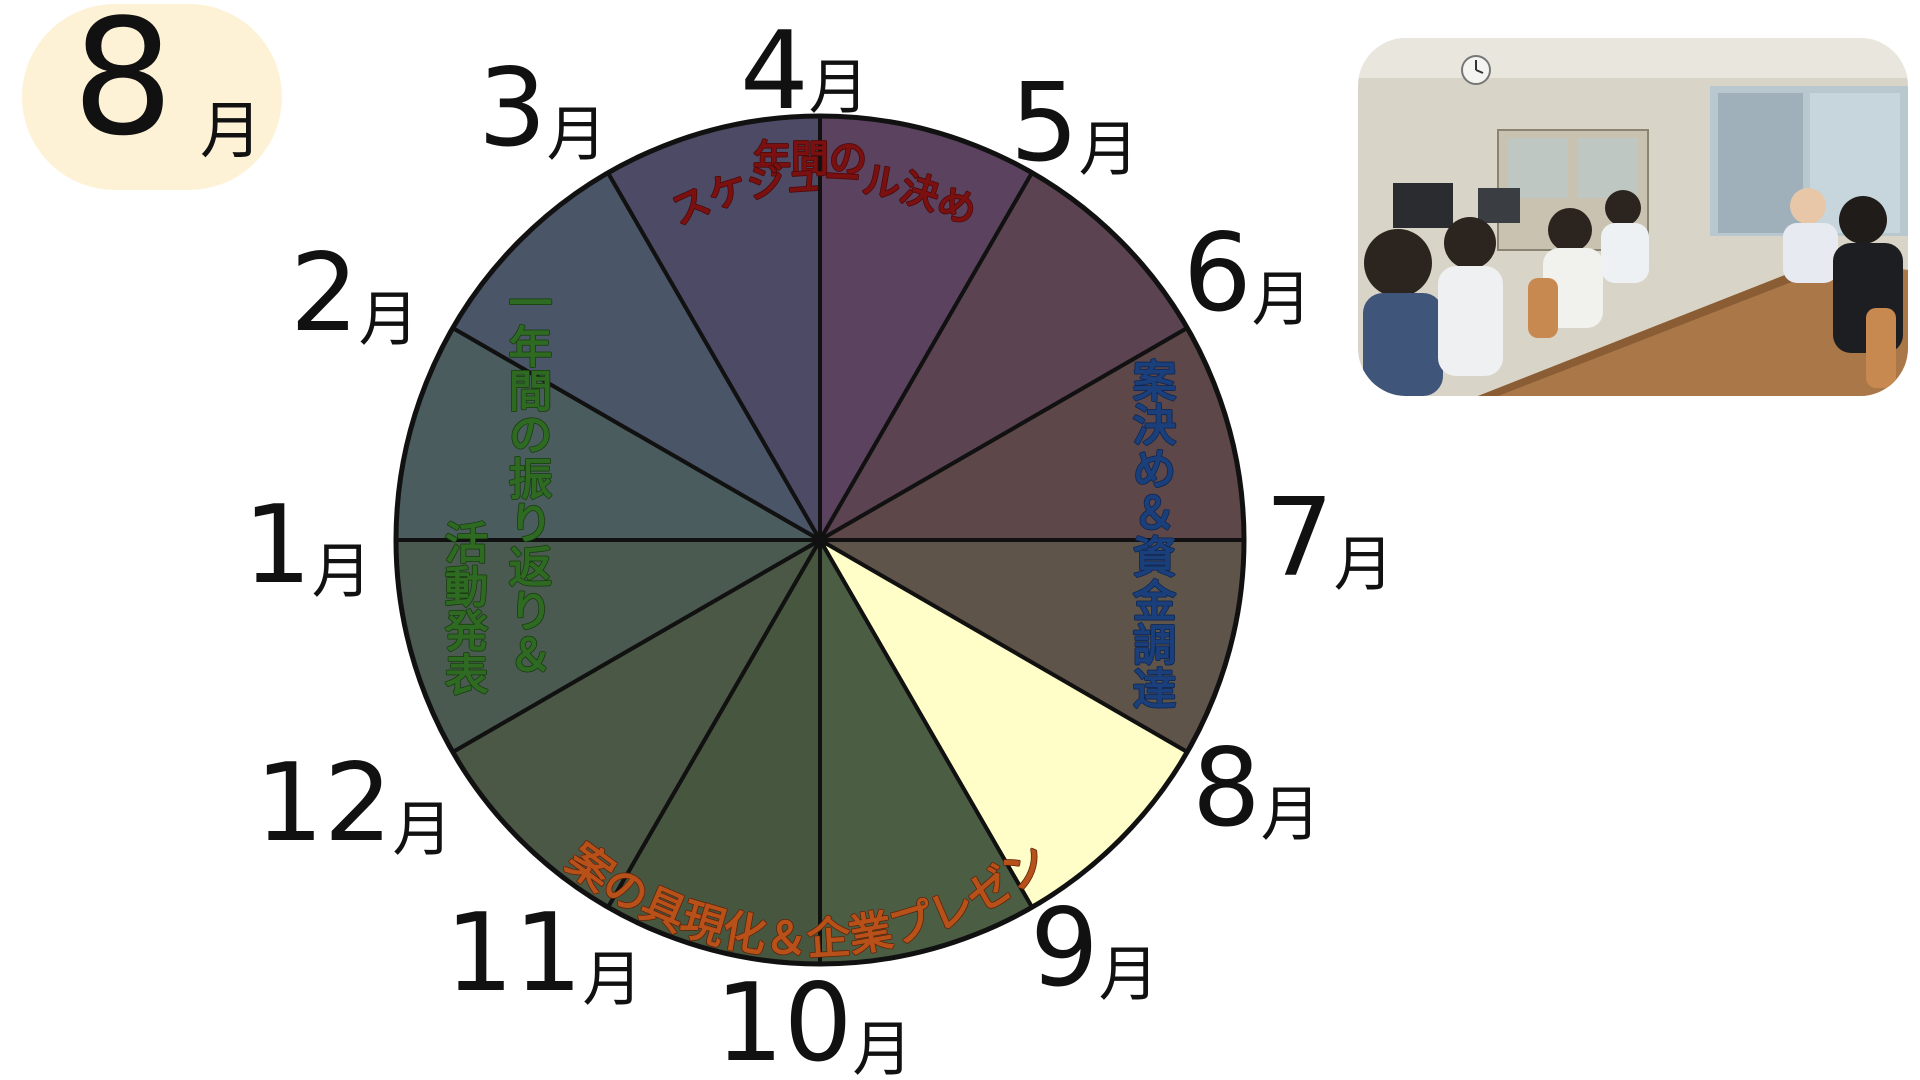  I want to click on month-label-11: 11月, so click(543, 953).